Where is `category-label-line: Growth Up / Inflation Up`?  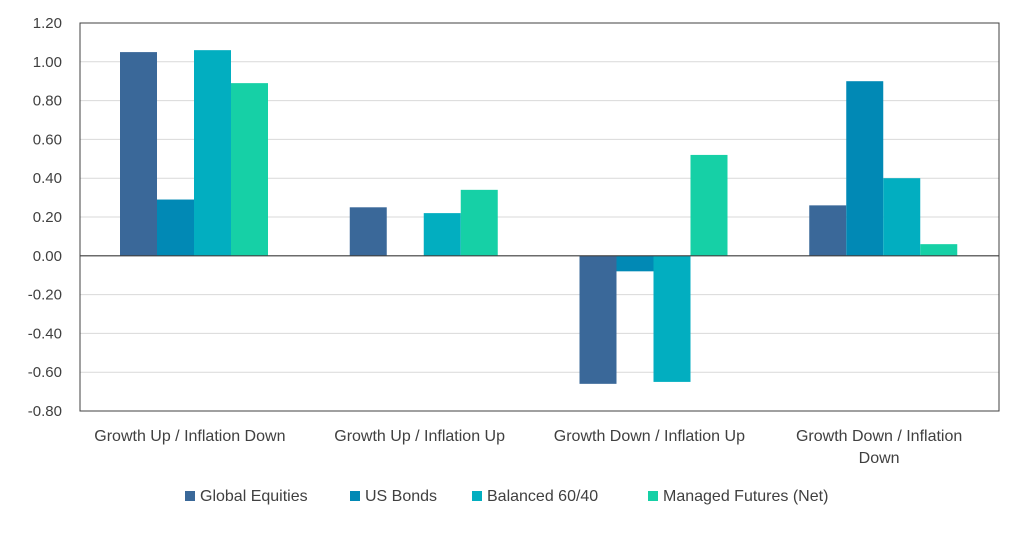
category-label-line: Growth Up / Inflation Up is located at coordinates (419, 436).